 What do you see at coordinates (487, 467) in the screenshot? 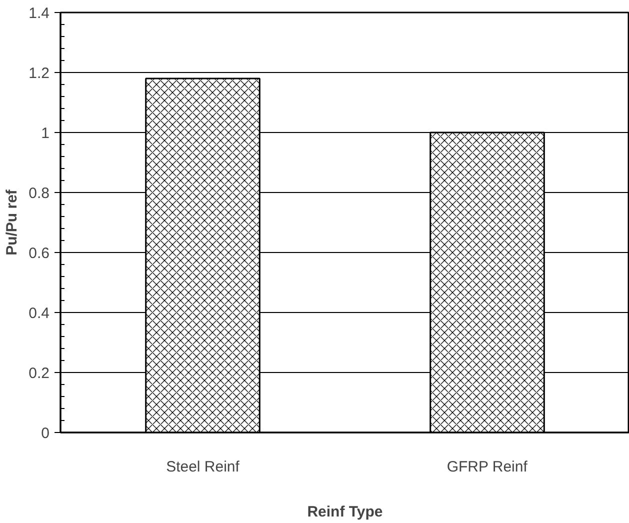
I see `x-tick-label: GFRP Reinf` at bounding box center [487, 467].